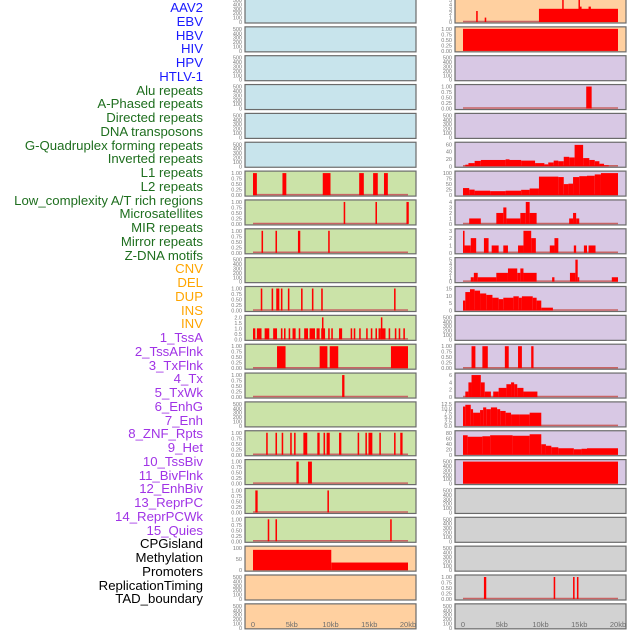 This screenshot has width=630, height=630. What do you see at coordinates (463, 624) in the screenshot?
I see `x-tick-label: 0` at bounding box center [463, 624].